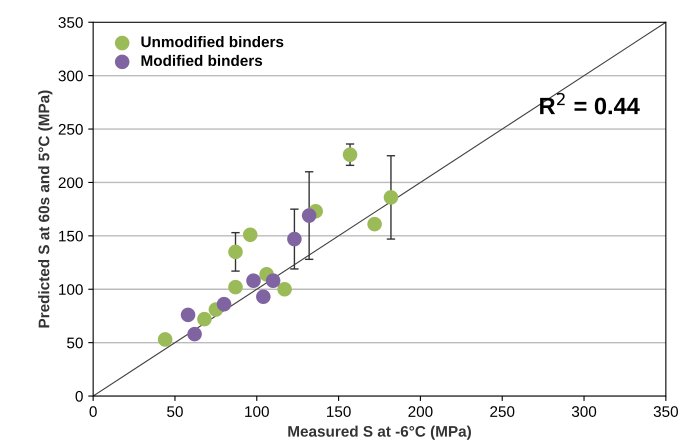  Describe the element at coordinates (175, 411) in the screenshot. I see `x-tick-label: 50` at that location.